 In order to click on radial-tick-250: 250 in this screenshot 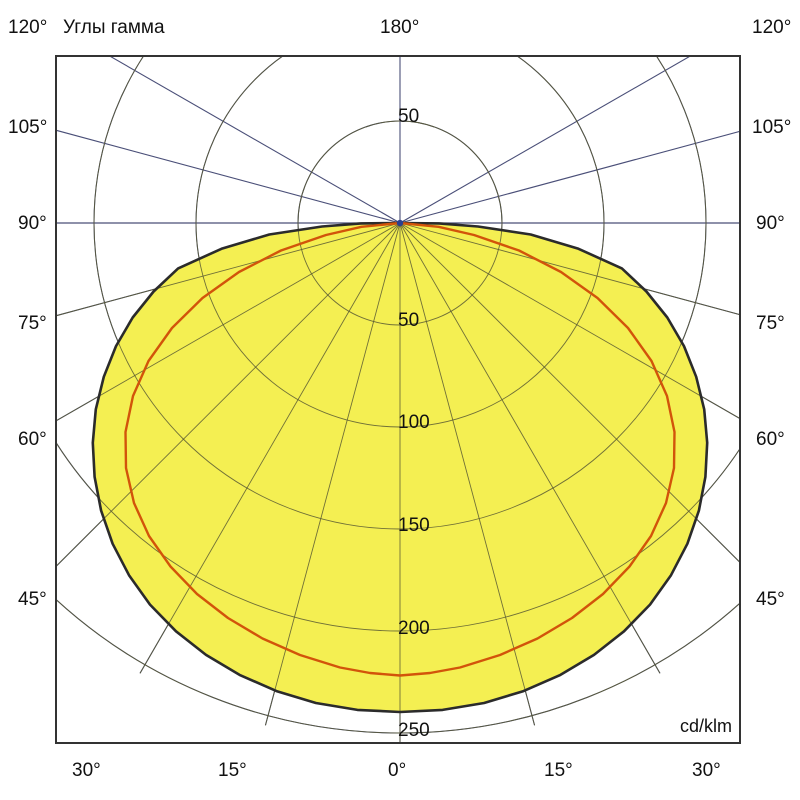, I will do `click(414, 730)`.